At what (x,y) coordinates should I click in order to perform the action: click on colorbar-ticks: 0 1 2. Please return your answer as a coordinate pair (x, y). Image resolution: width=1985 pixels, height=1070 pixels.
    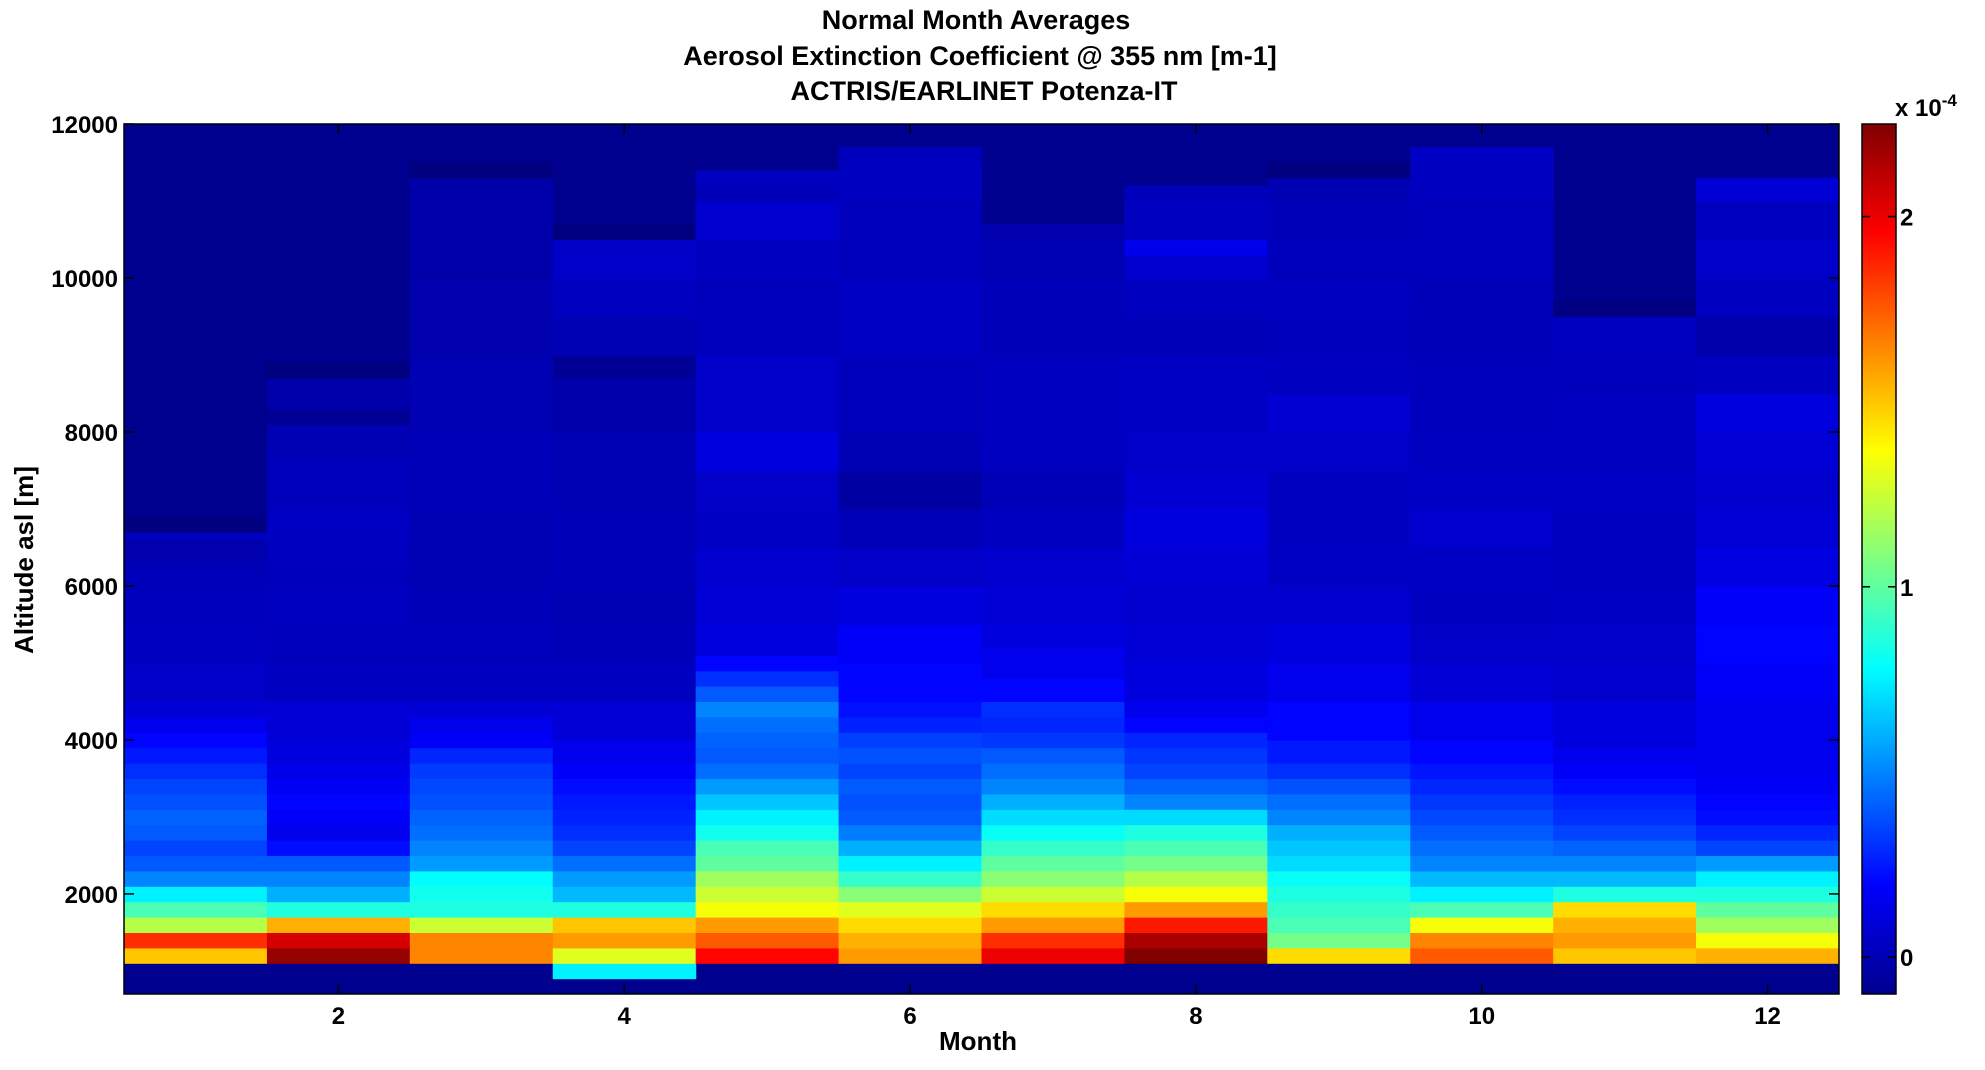
    Looking at the image, I should click on (1887, 588).